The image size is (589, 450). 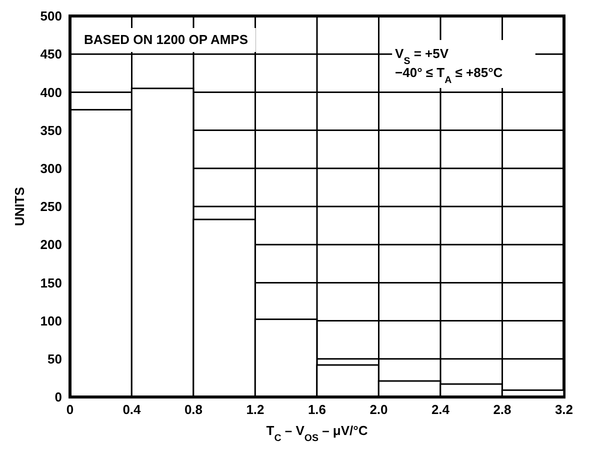 What do you see at coordinates (422, 56) in the screenshot?
I see `annotation: V$_{S}$ = +5V` at bounding box center [422, 56].